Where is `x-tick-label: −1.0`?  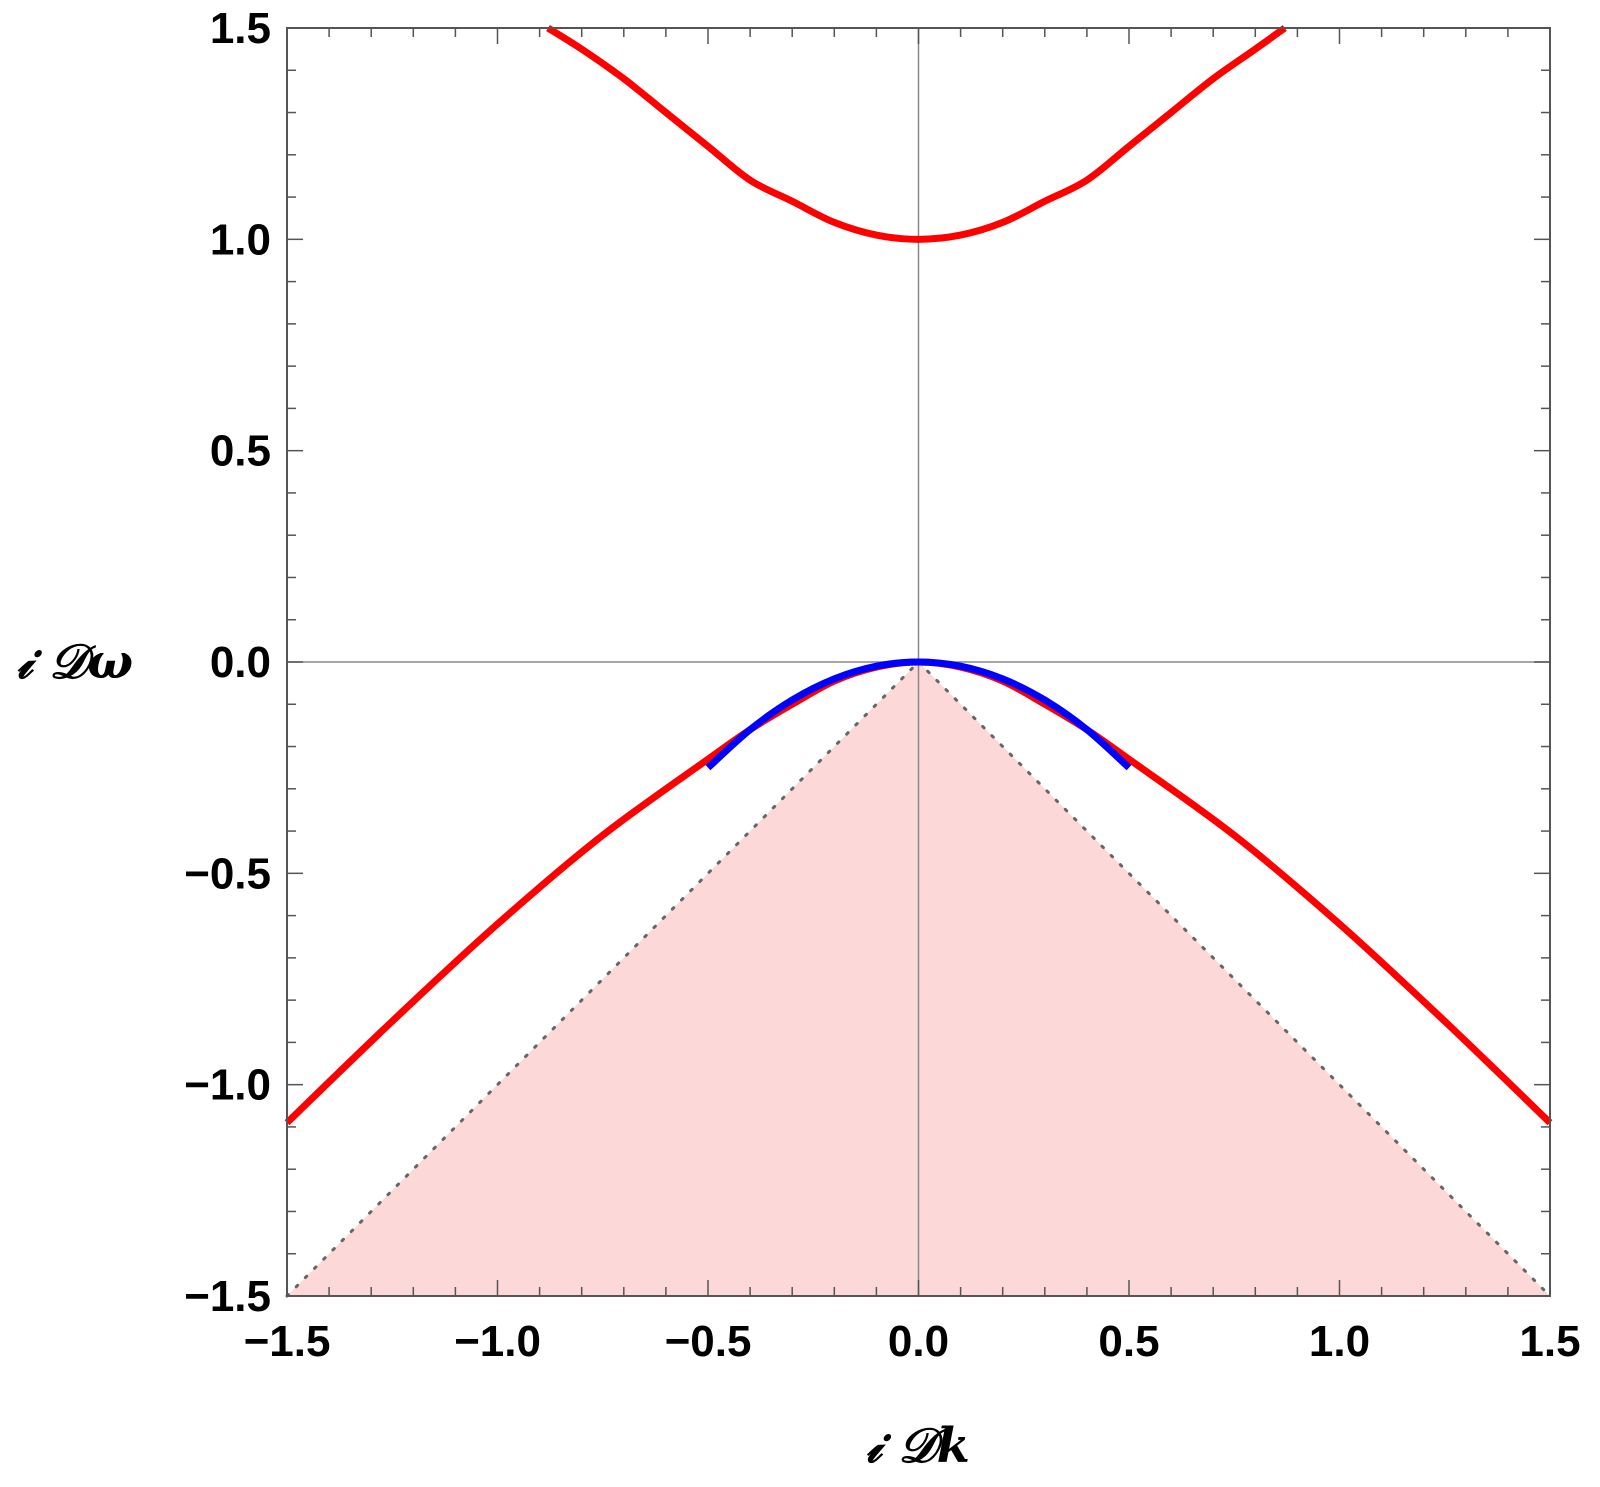
x-tick-label: −1.0 is located at coordinates (497, 1341).